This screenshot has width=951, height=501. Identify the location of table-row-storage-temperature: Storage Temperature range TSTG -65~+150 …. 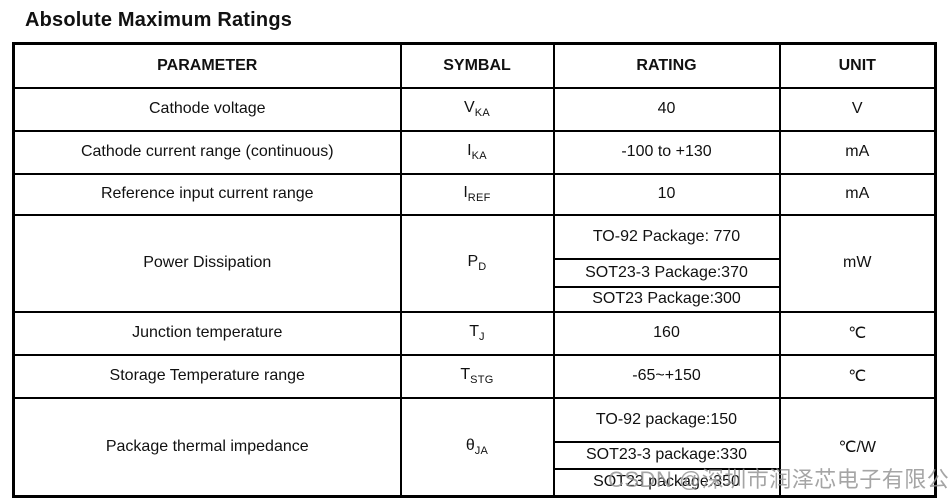
(474, 376).